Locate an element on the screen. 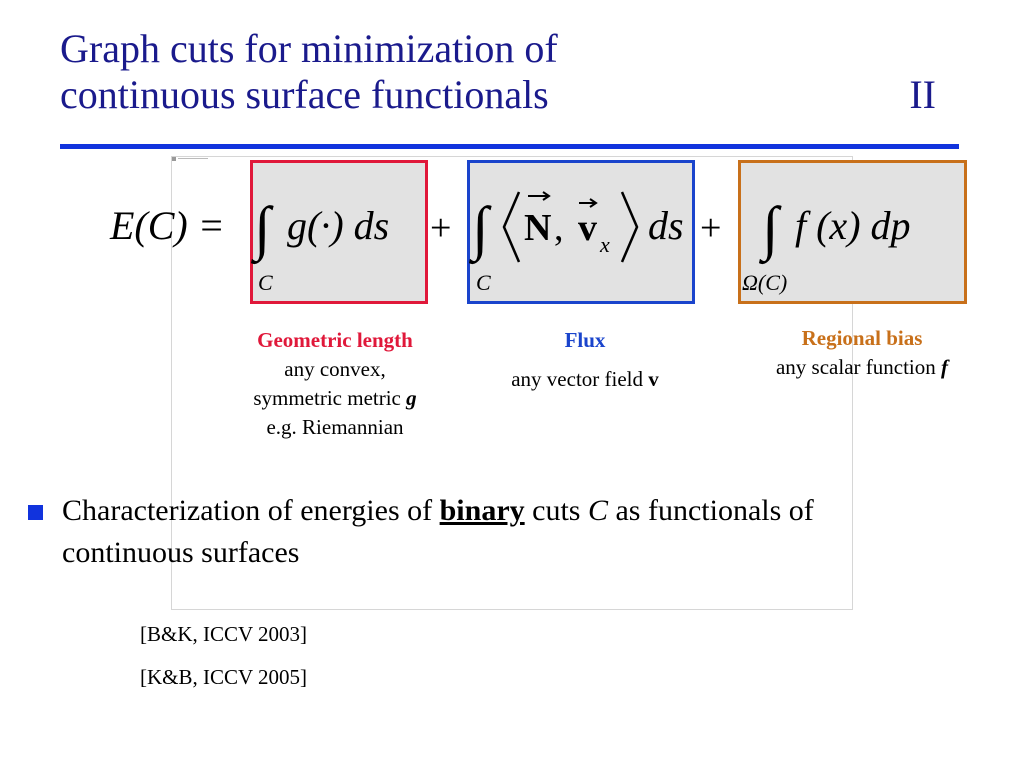 Image resolution: width=1024 pixels, height=768 pixels. regional-term-title: Regional bias is located at coordinates (862, 338).